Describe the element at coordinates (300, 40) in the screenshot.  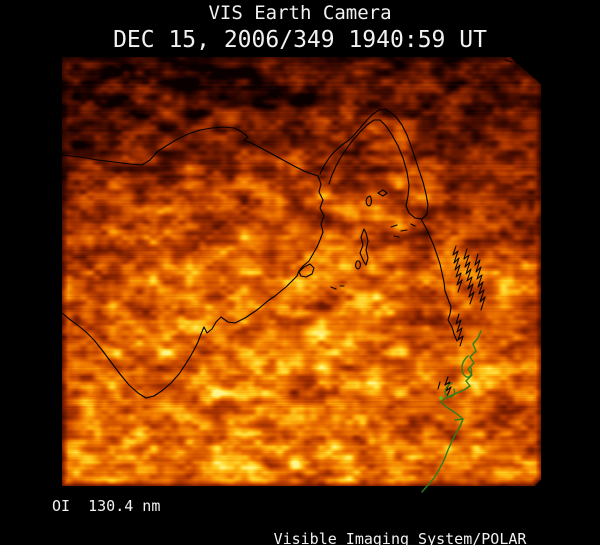
I see `timestamp: DEC 15, 2006/349 1940:59 UT` at that location.